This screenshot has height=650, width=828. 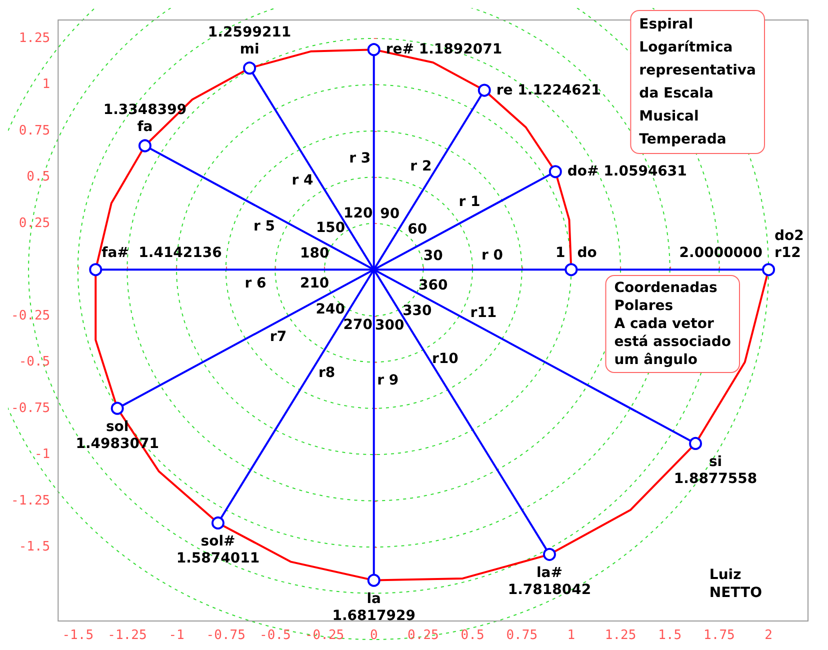 What do you see at coordinates (522, 635) in the screenshot?
I see `x-tick-label: 0.75` at bounding box center [522, 635].